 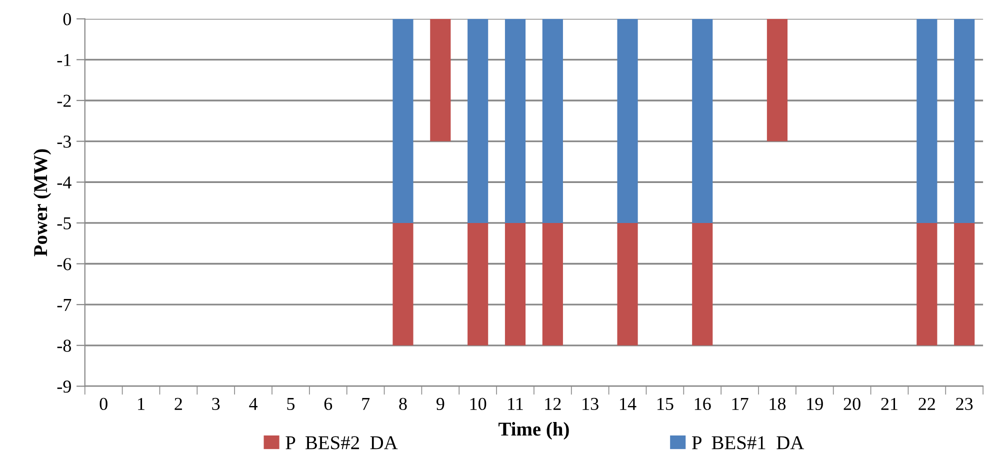 What do you see at coordinates (740, 404) in the screenshot?
I see `x-tick-label: 17` at bounding box center [740, 404].